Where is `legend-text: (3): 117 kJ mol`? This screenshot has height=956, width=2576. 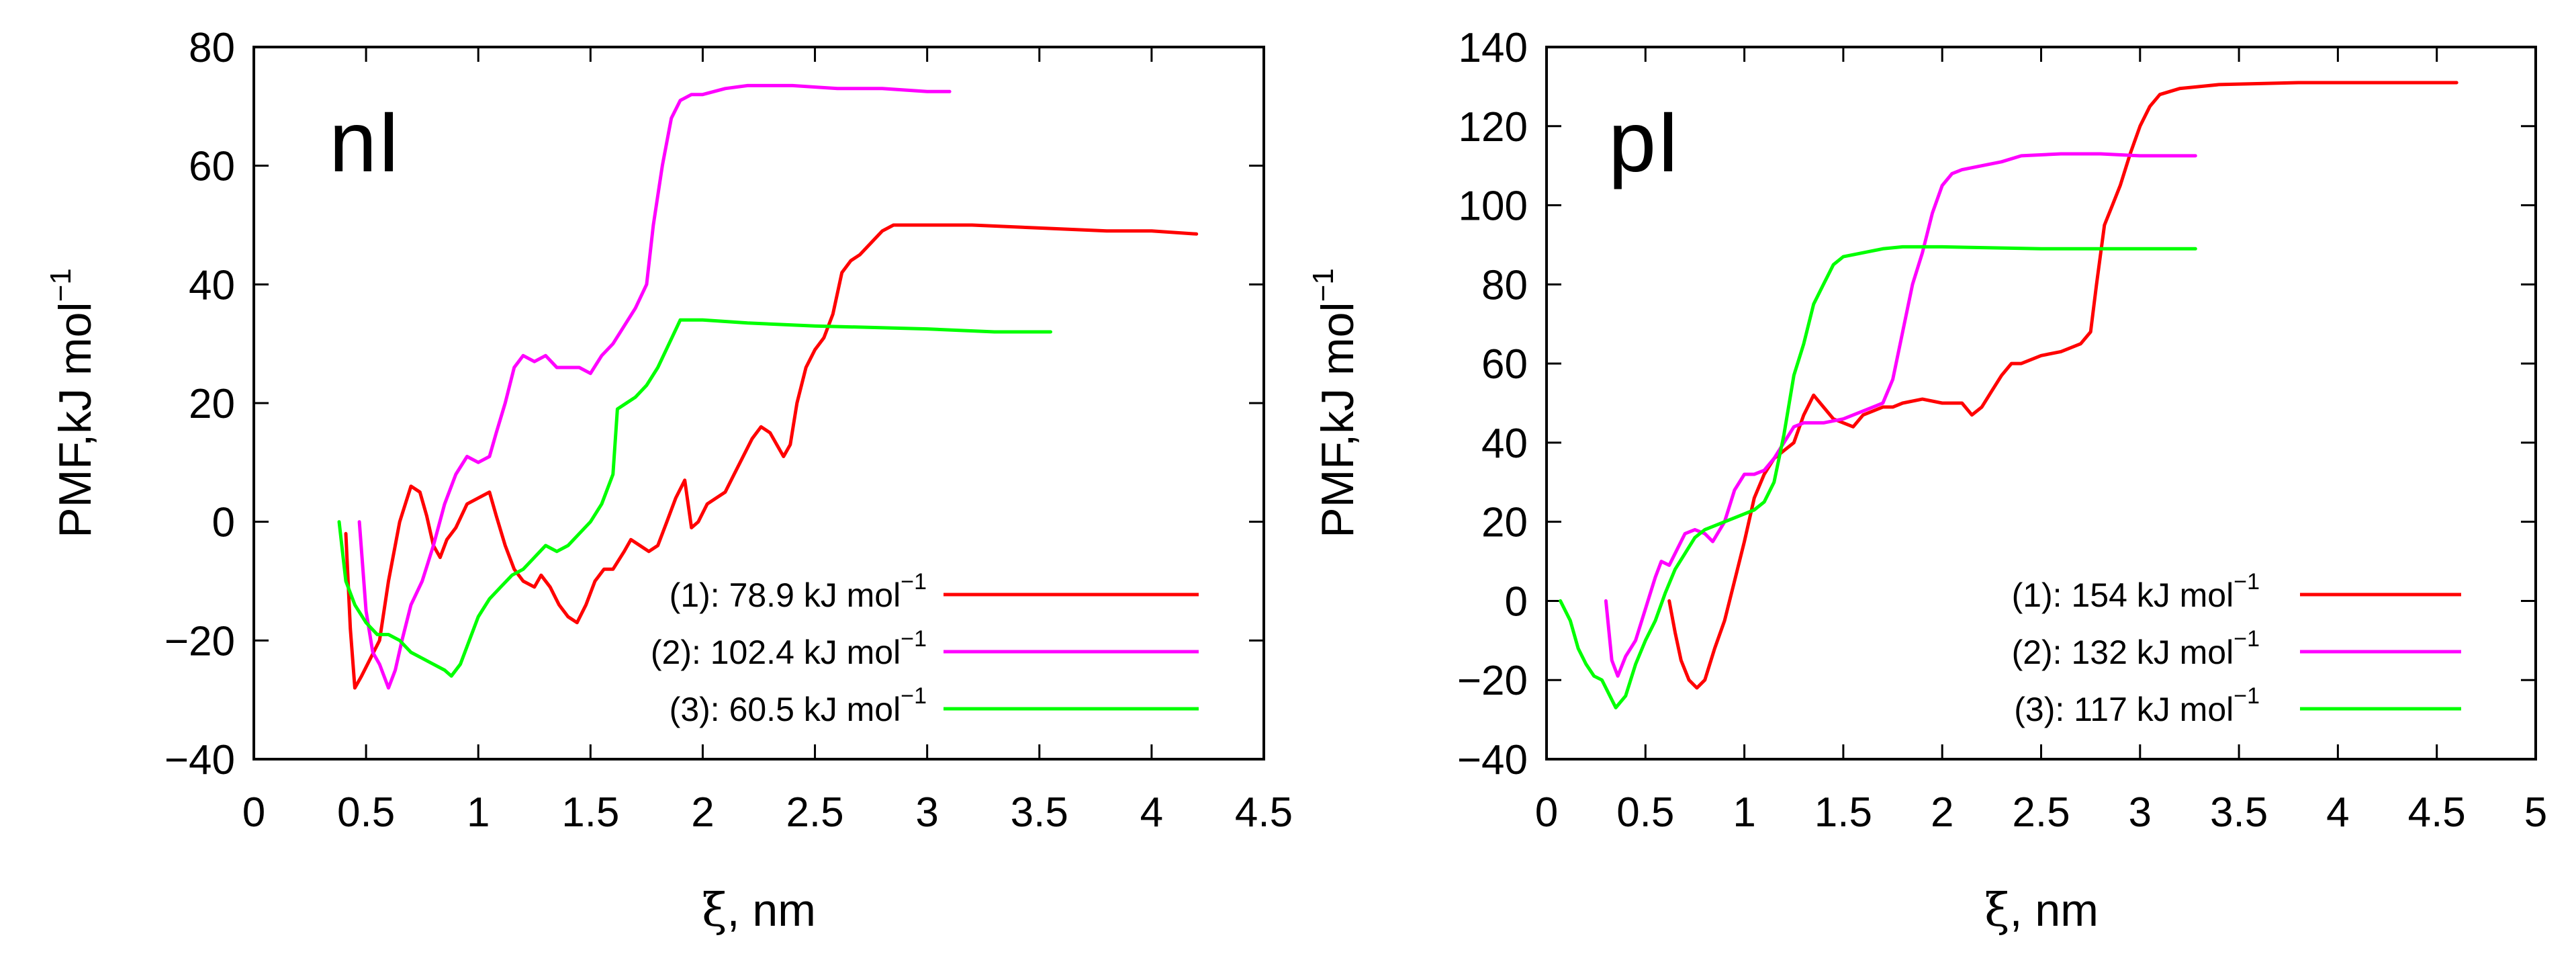
legend-text: (3): 117 kJ mol is located at coordinates (2124, 709).